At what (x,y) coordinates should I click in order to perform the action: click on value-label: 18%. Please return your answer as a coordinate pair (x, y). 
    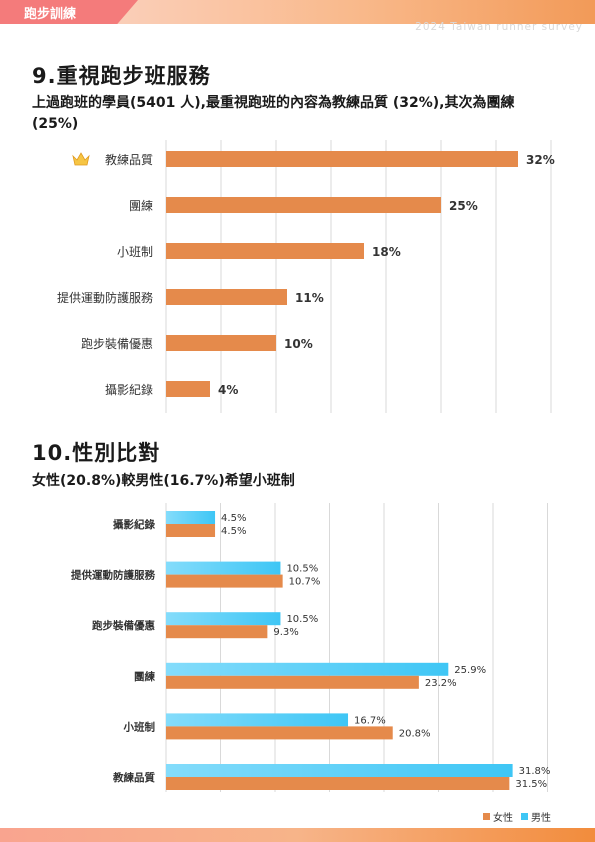
    Looking at the image, I should click on (386, 252).